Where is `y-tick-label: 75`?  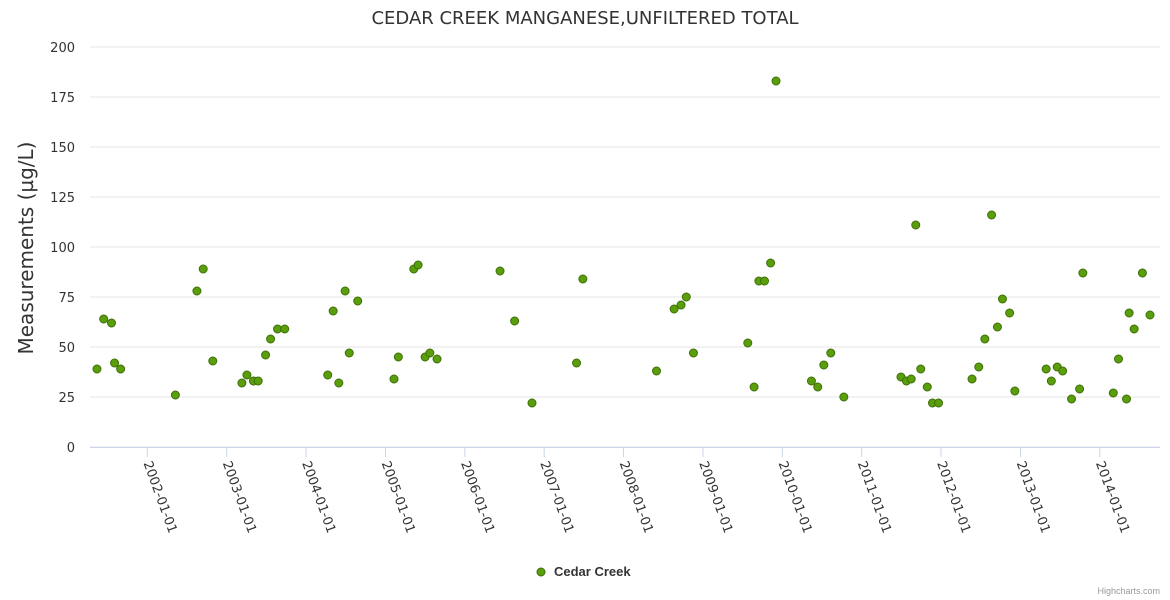
y-tick-label: 75 is located at coordinates (66, 298).